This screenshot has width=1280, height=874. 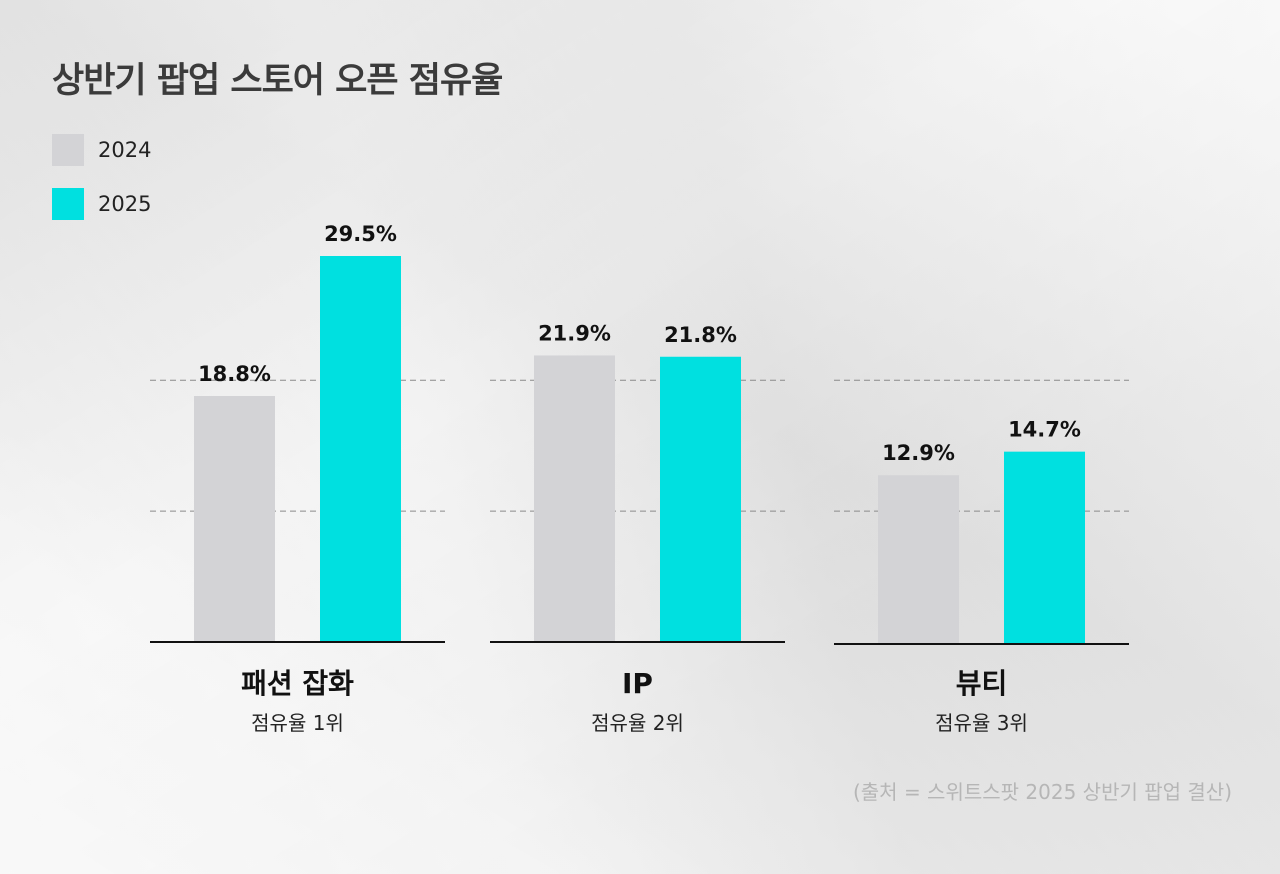 I want to click on category-rank-label: 점유율 3위, so click(x=981, y=723).